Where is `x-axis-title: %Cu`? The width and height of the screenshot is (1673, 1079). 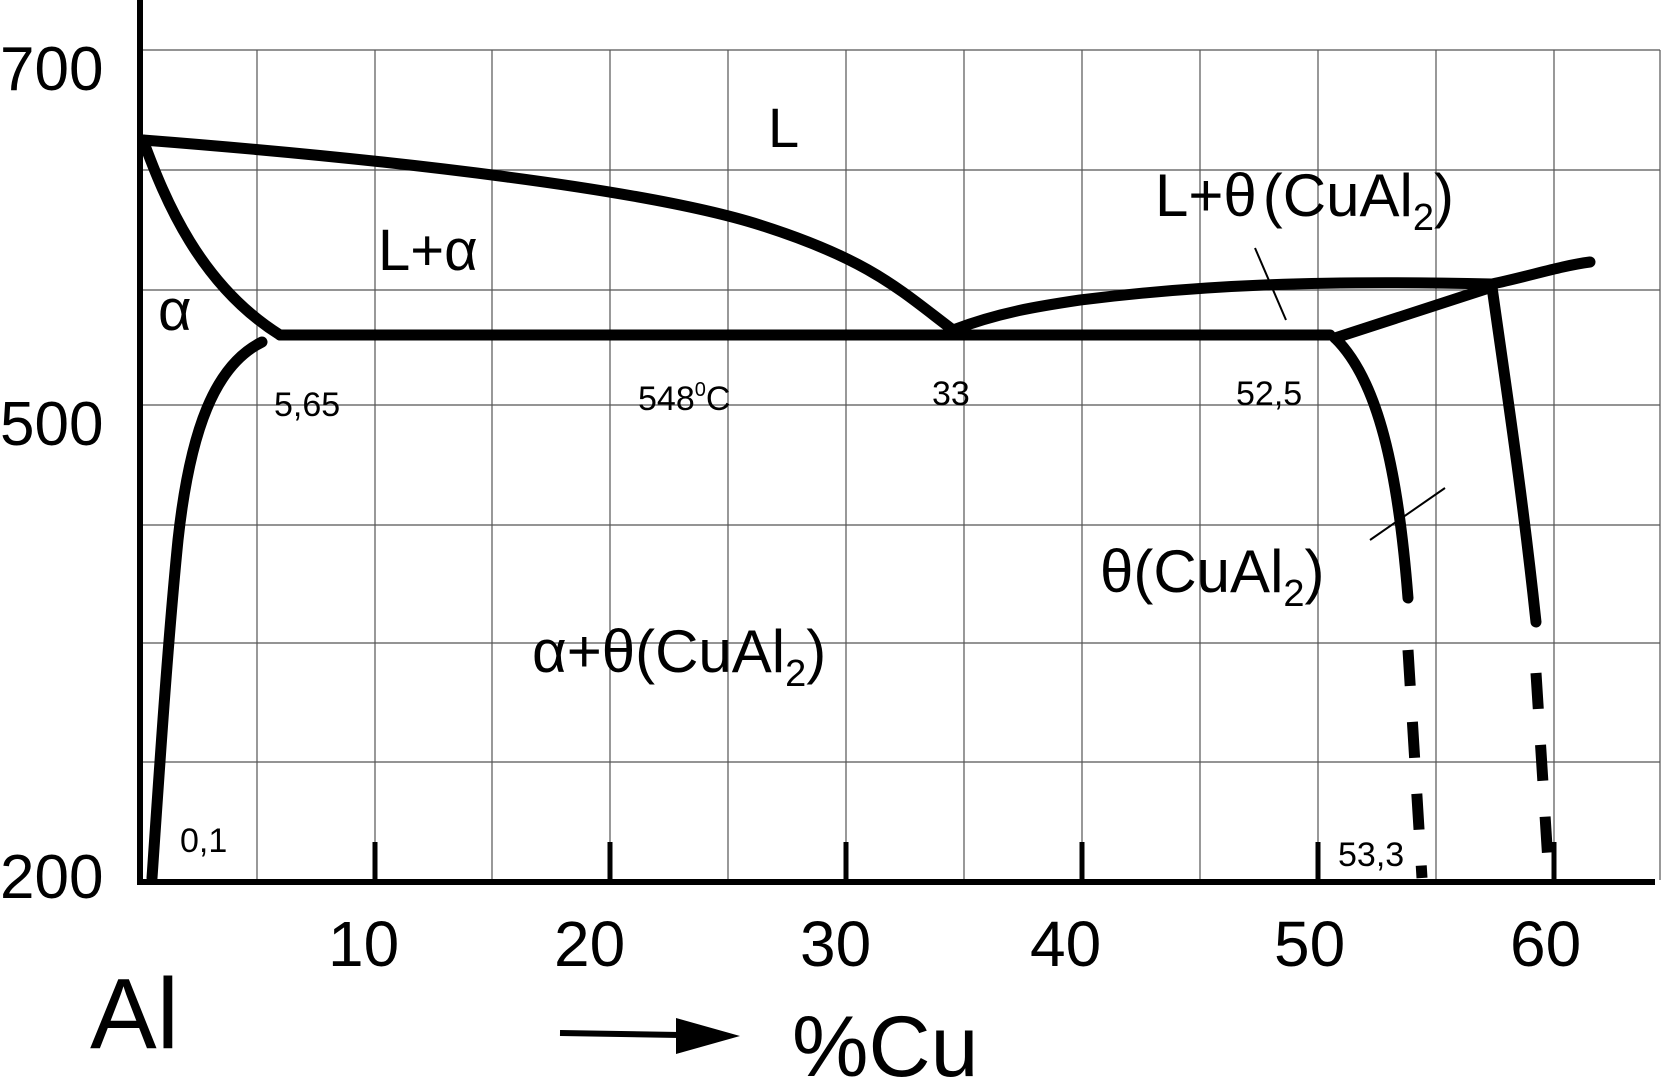
x-axis-title: %Cu is located at coordinates (885, 1039).